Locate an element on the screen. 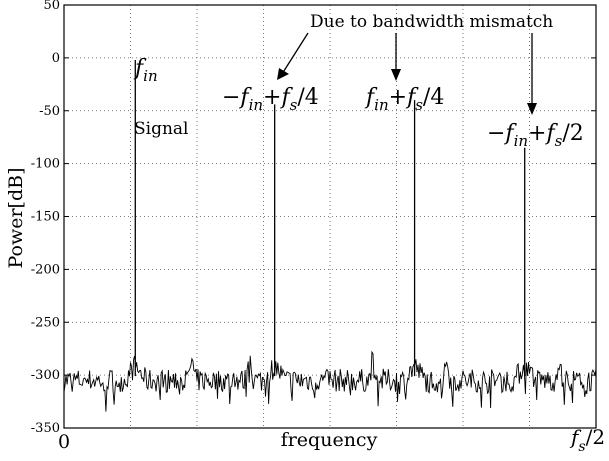 This screenshot has width=609, height=461. fin-label-sub: in is located at coordinates (150, 76).